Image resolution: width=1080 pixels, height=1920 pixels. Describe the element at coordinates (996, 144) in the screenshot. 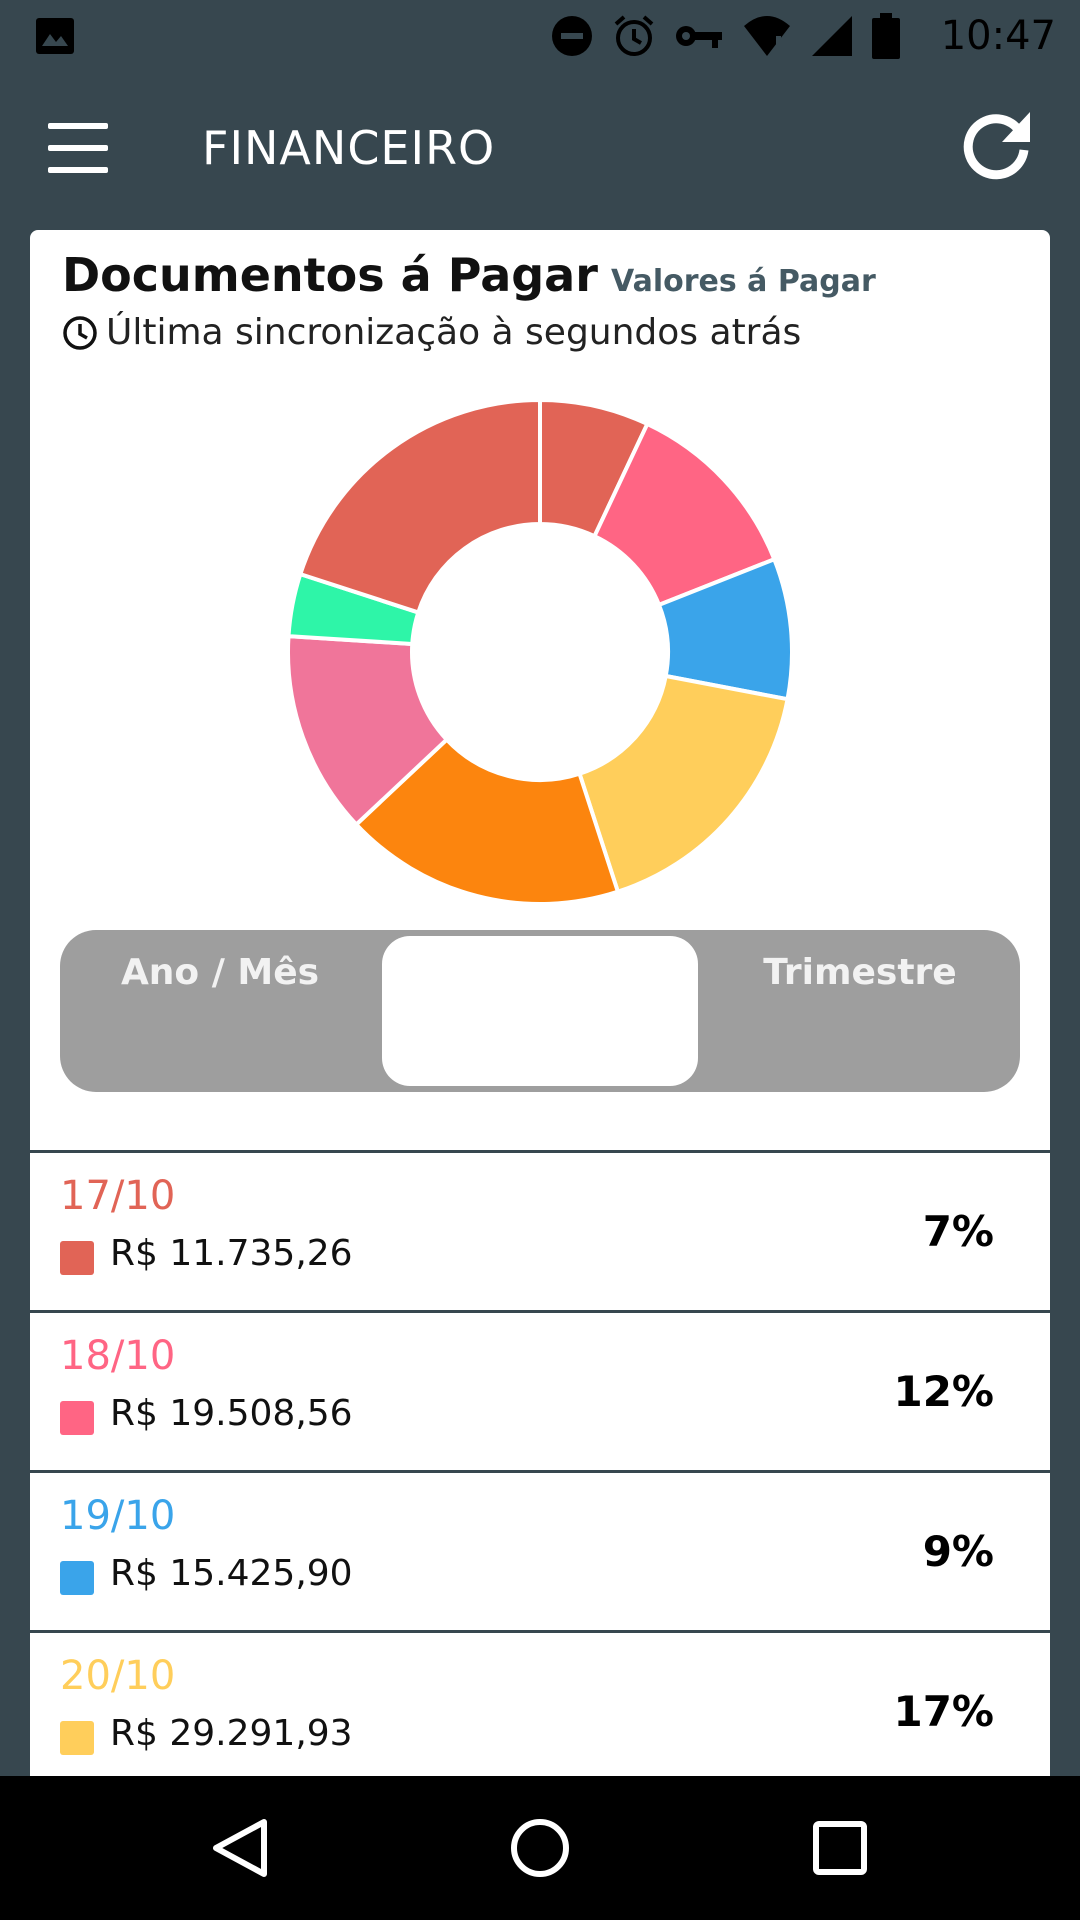

I see `refresh-icon` at that location.